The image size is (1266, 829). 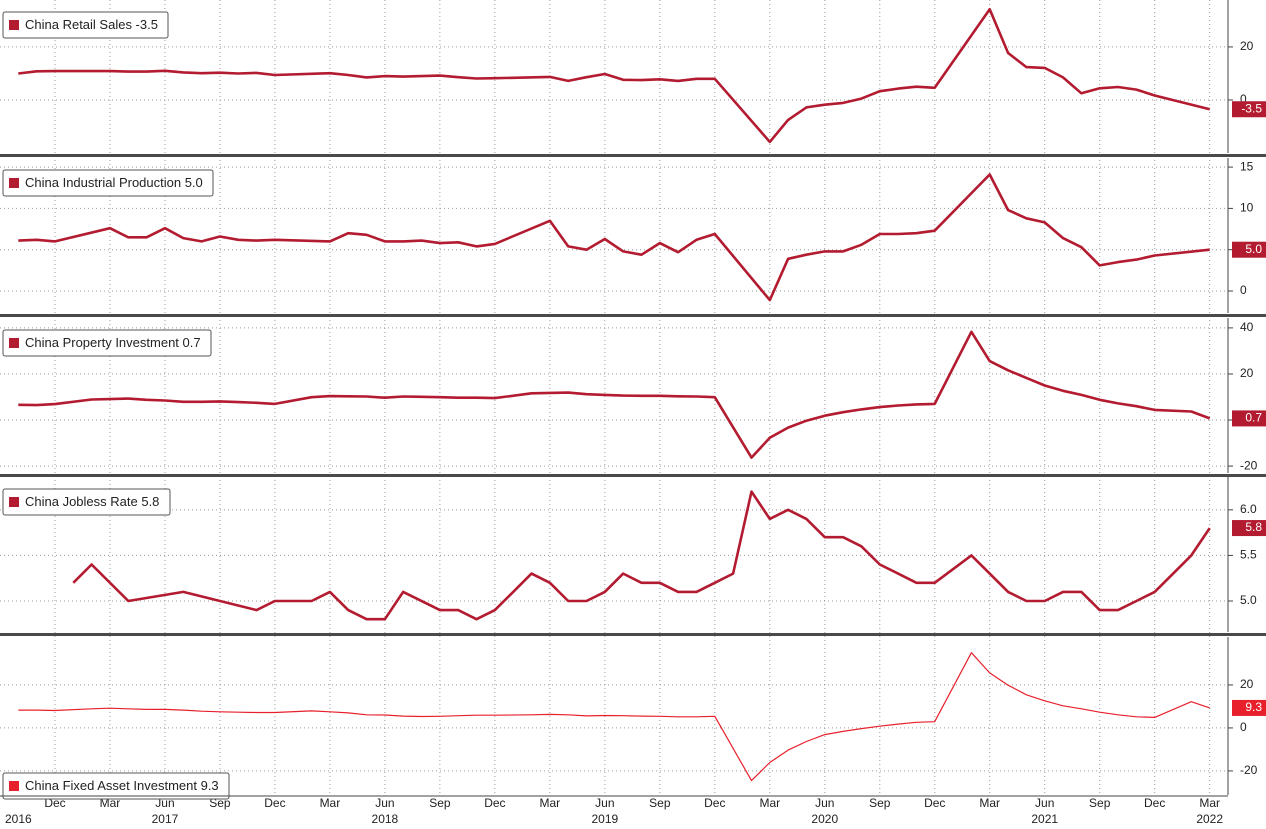 I want to click on value-label: 5.8, so click(x=1253, y=527).